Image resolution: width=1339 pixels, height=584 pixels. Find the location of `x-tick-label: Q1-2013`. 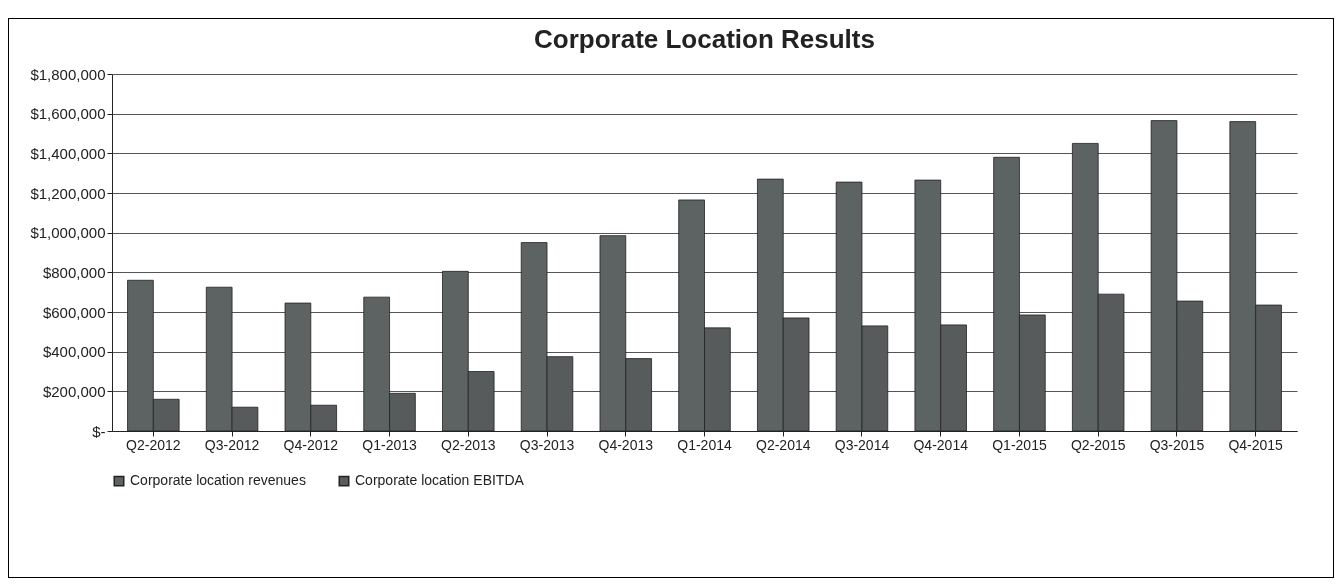

x-tick-label: Q1-2013 is located at coordinates (389, 444).